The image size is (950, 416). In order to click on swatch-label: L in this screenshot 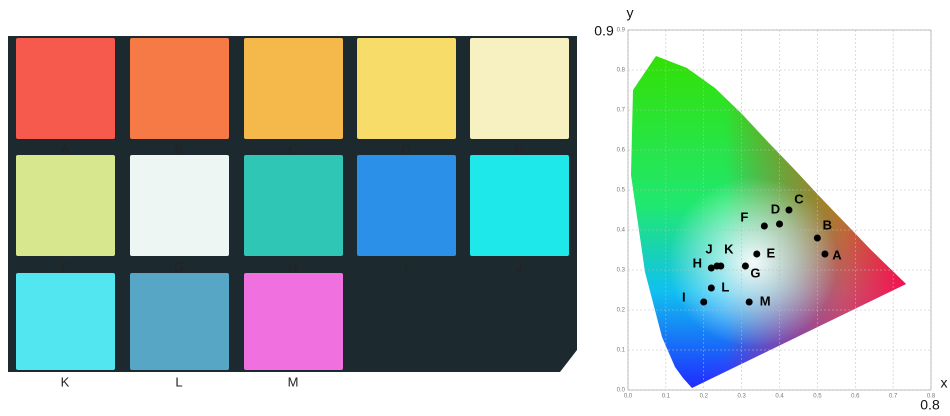, I will do `click(178, 381)`.